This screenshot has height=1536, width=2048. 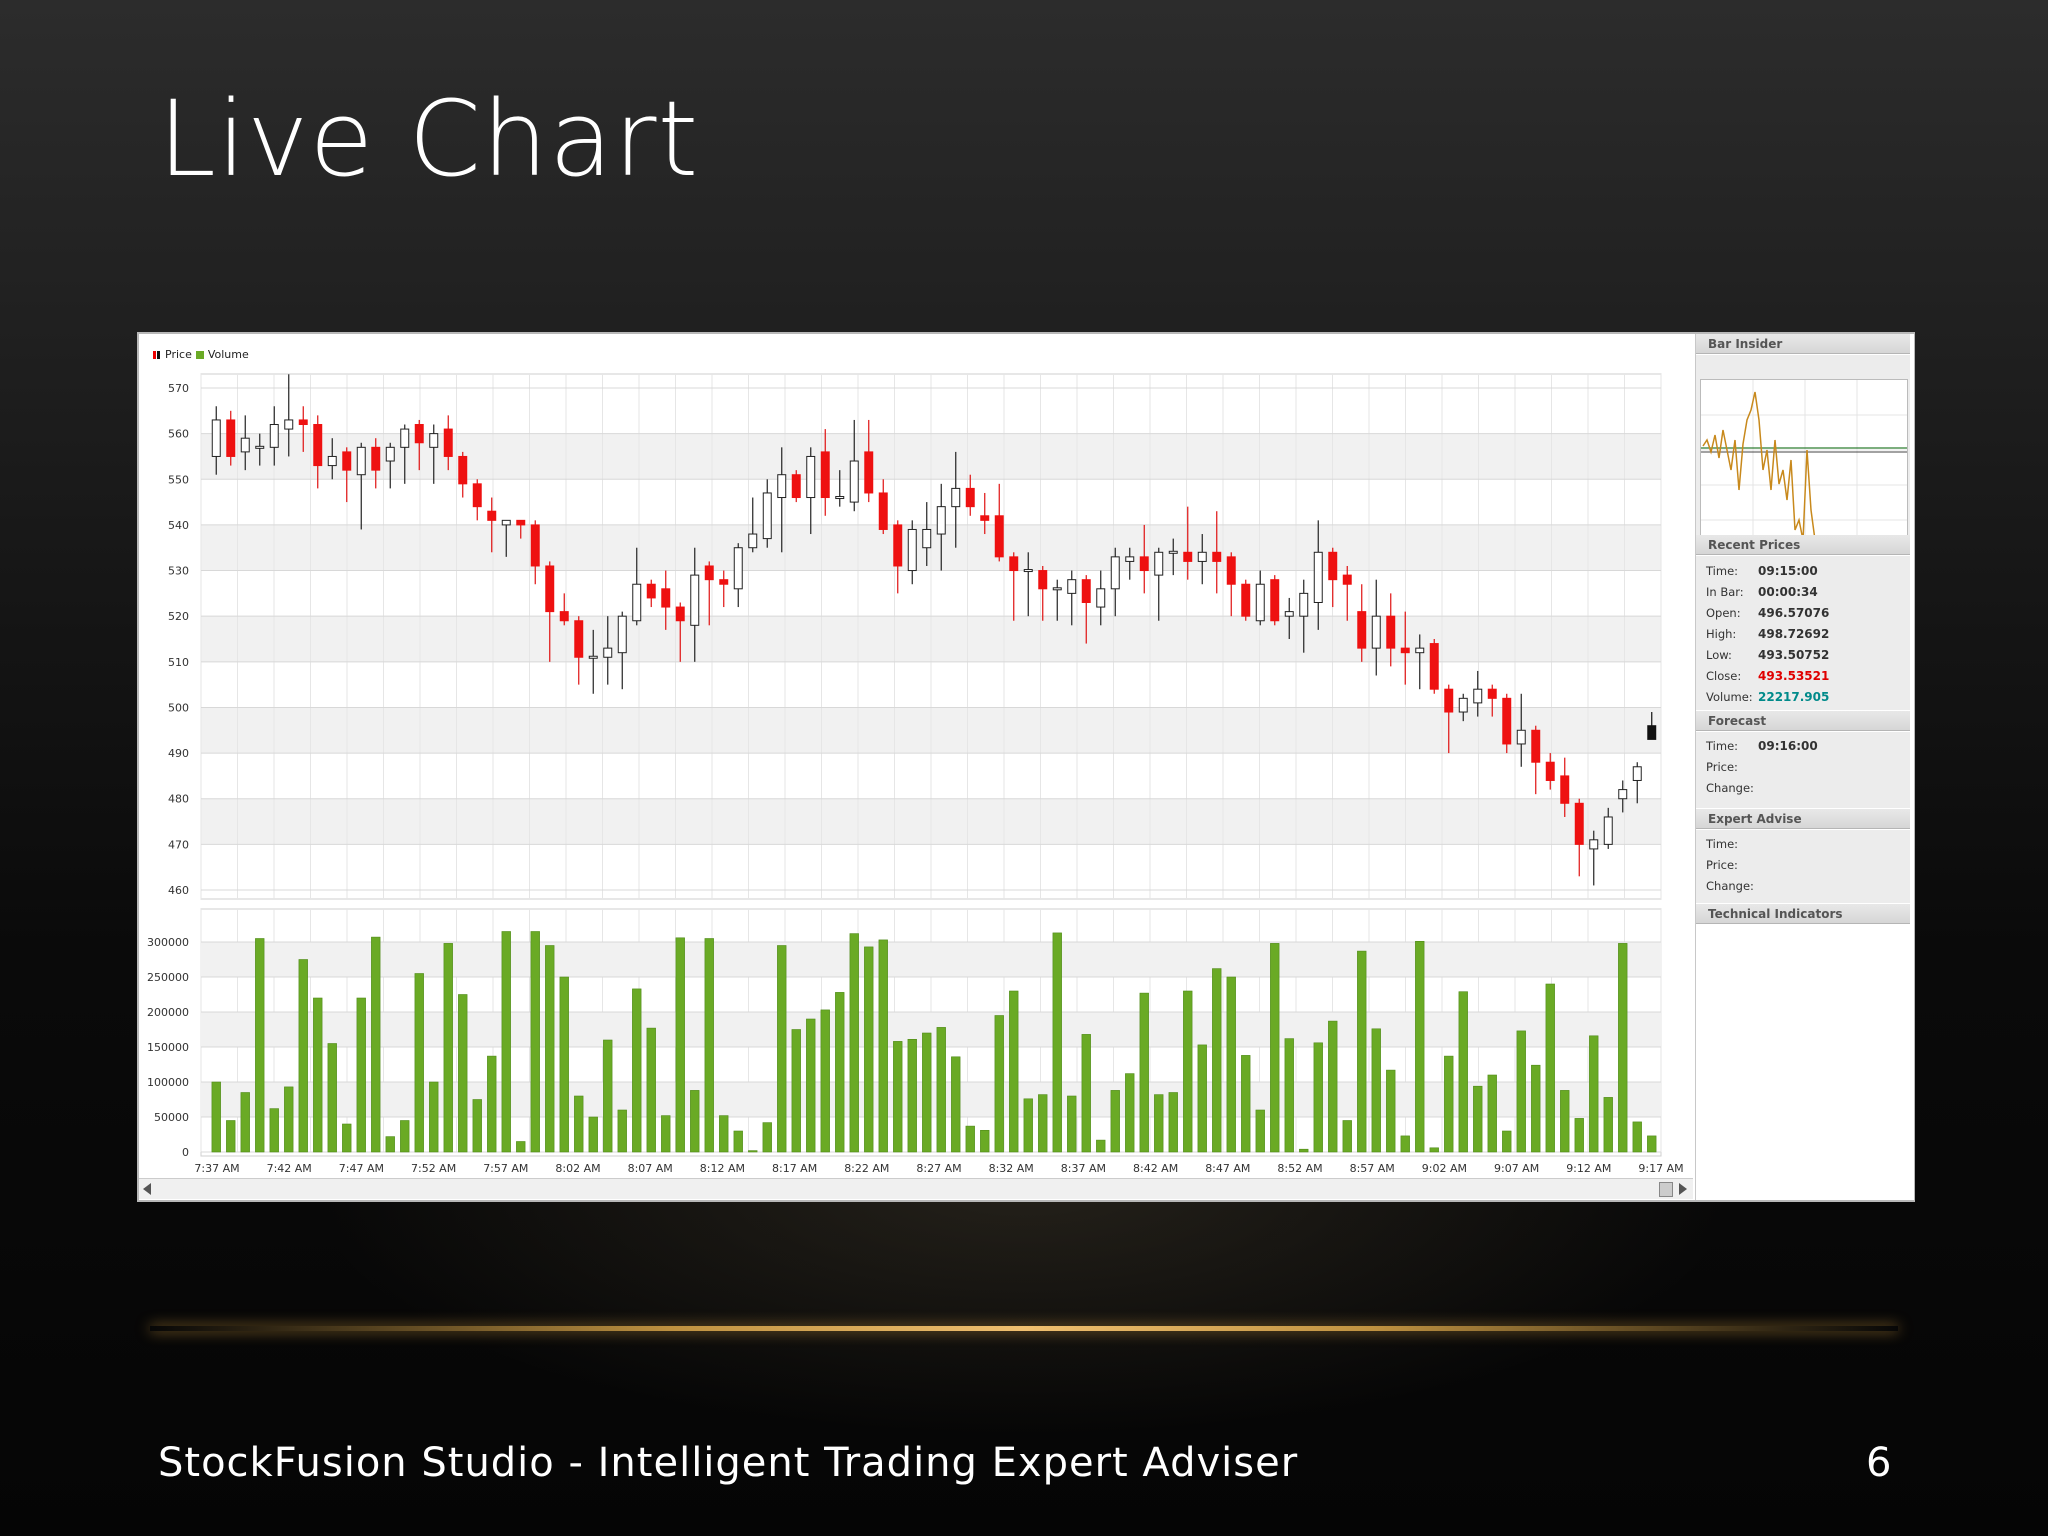 What do you see at coordinates (168, 942) in the screenshot?
I see `volume-tick-label: 300000` at bounding box center [168, 942].